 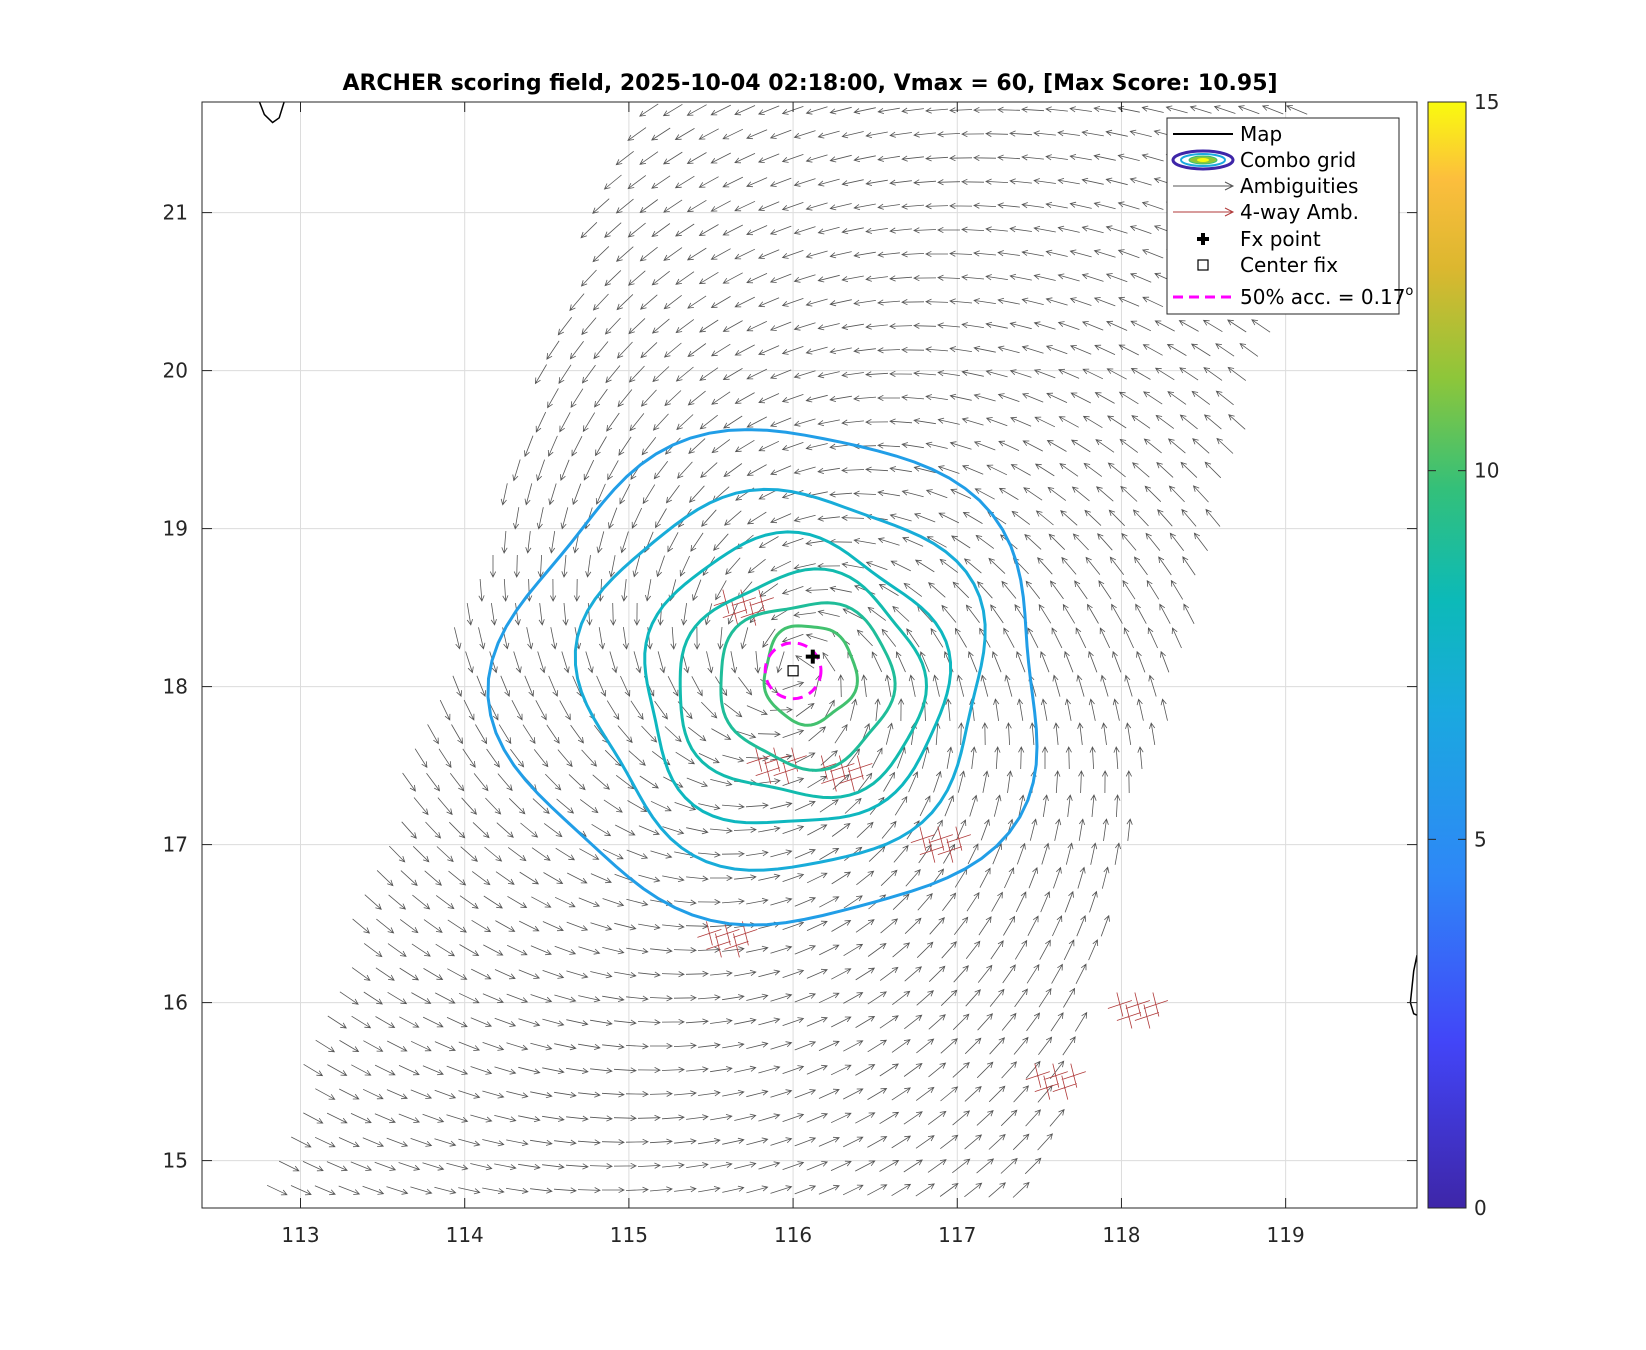 What do you see at coordinates (1203, 265) in the screenshot?
I see `square-marker-icon` at bounding box center [1203, 265].